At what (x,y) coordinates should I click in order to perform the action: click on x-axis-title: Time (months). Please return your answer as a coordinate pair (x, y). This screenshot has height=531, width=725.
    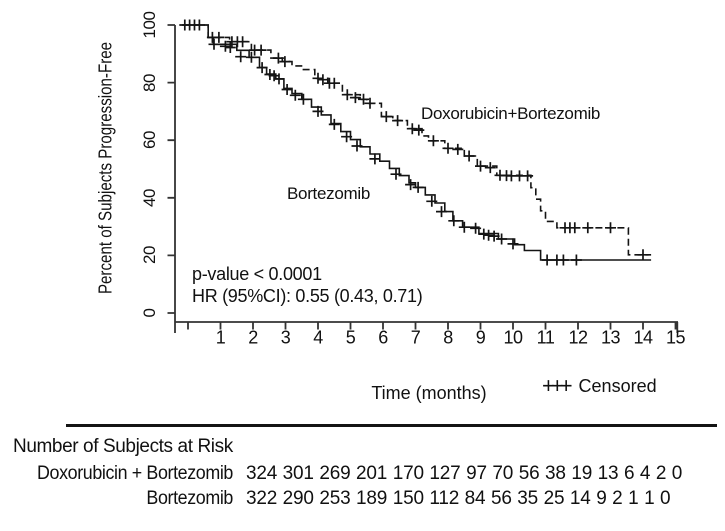
    Looking at the image, I should click on (429, 393).